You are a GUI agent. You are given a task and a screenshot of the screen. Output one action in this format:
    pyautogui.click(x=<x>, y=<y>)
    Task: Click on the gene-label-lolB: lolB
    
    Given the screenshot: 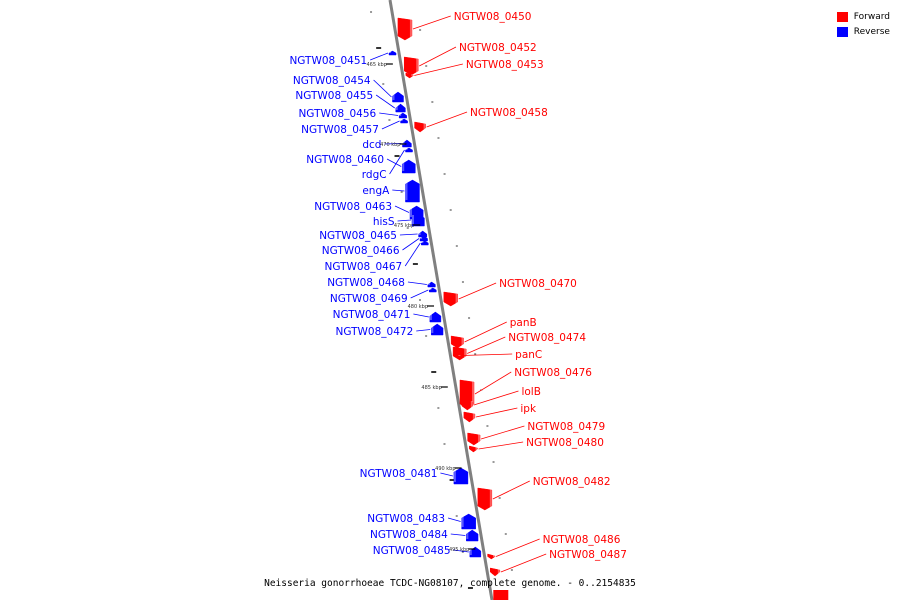 What is the action you would take?
    pyautogui.click(x=530, y=392)
    